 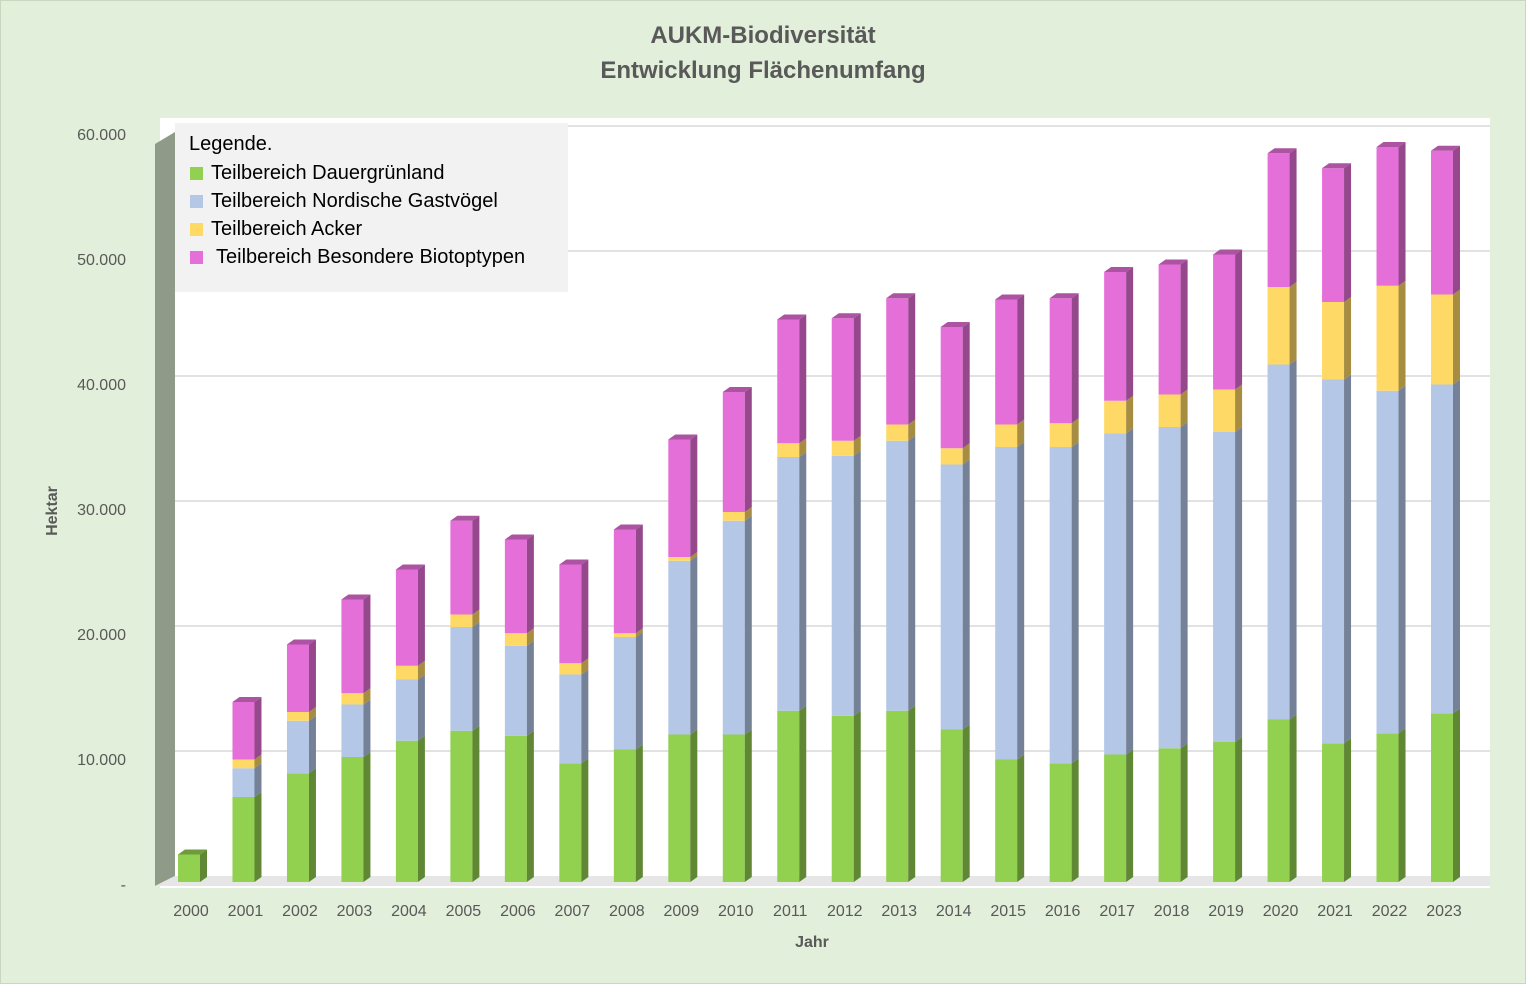 I want to click on legend-item-dauergruenland: Teilbereich Dauergrünland, so click(x=317, y=173).